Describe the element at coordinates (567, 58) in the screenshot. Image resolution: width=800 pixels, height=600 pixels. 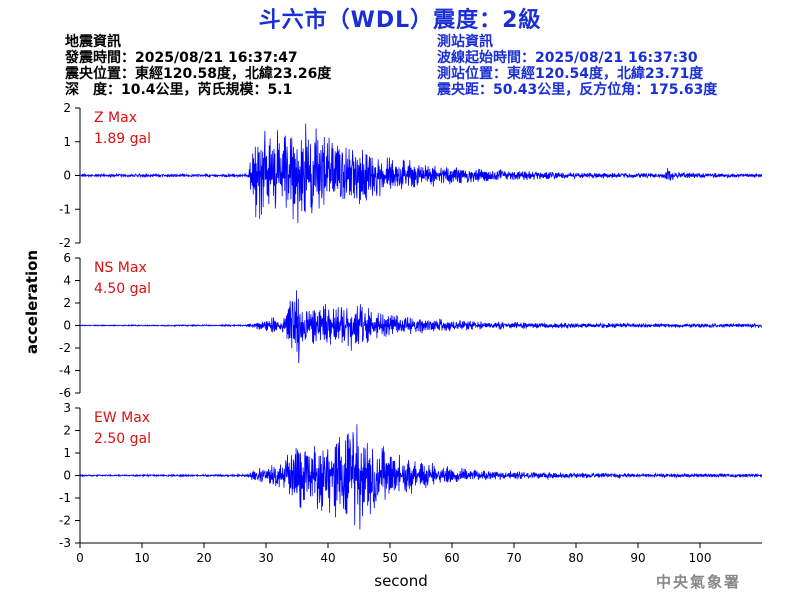
I see `wave-start-time: 波線起始時間：2025/08/21 16:37:30` at that location.